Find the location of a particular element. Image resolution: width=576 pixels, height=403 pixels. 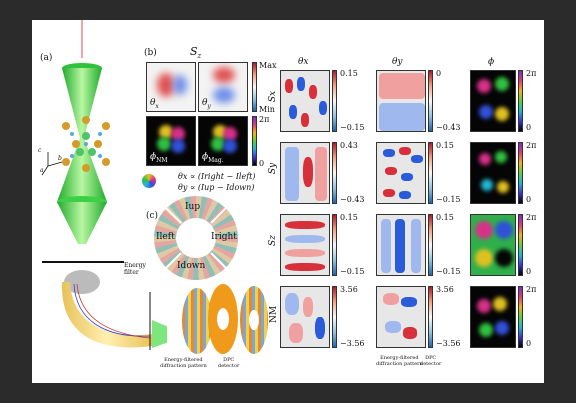

panel-b-title: Sz is located at coordinates (196, 53).